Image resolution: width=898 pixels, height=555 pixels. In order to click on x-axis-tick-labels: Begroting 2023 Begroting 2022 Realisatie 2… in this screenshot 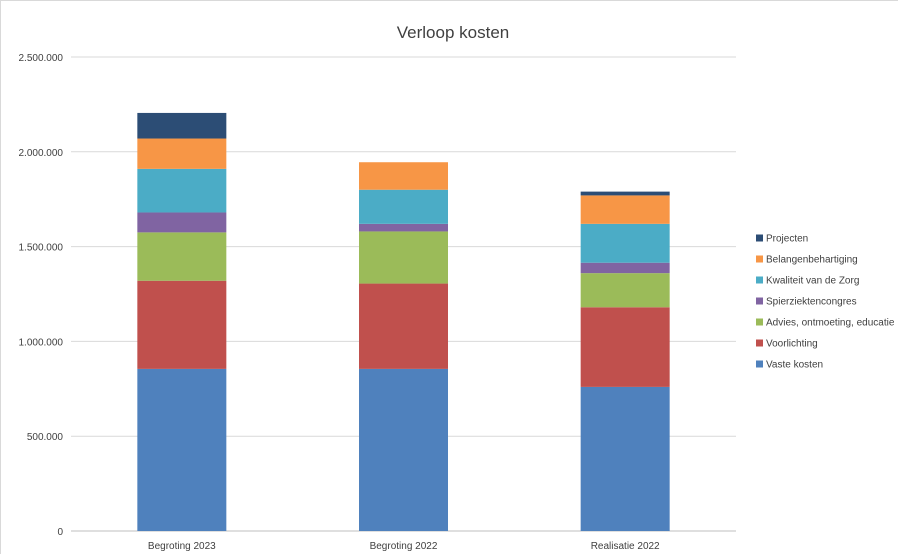, I will do `click(404, 546)`.